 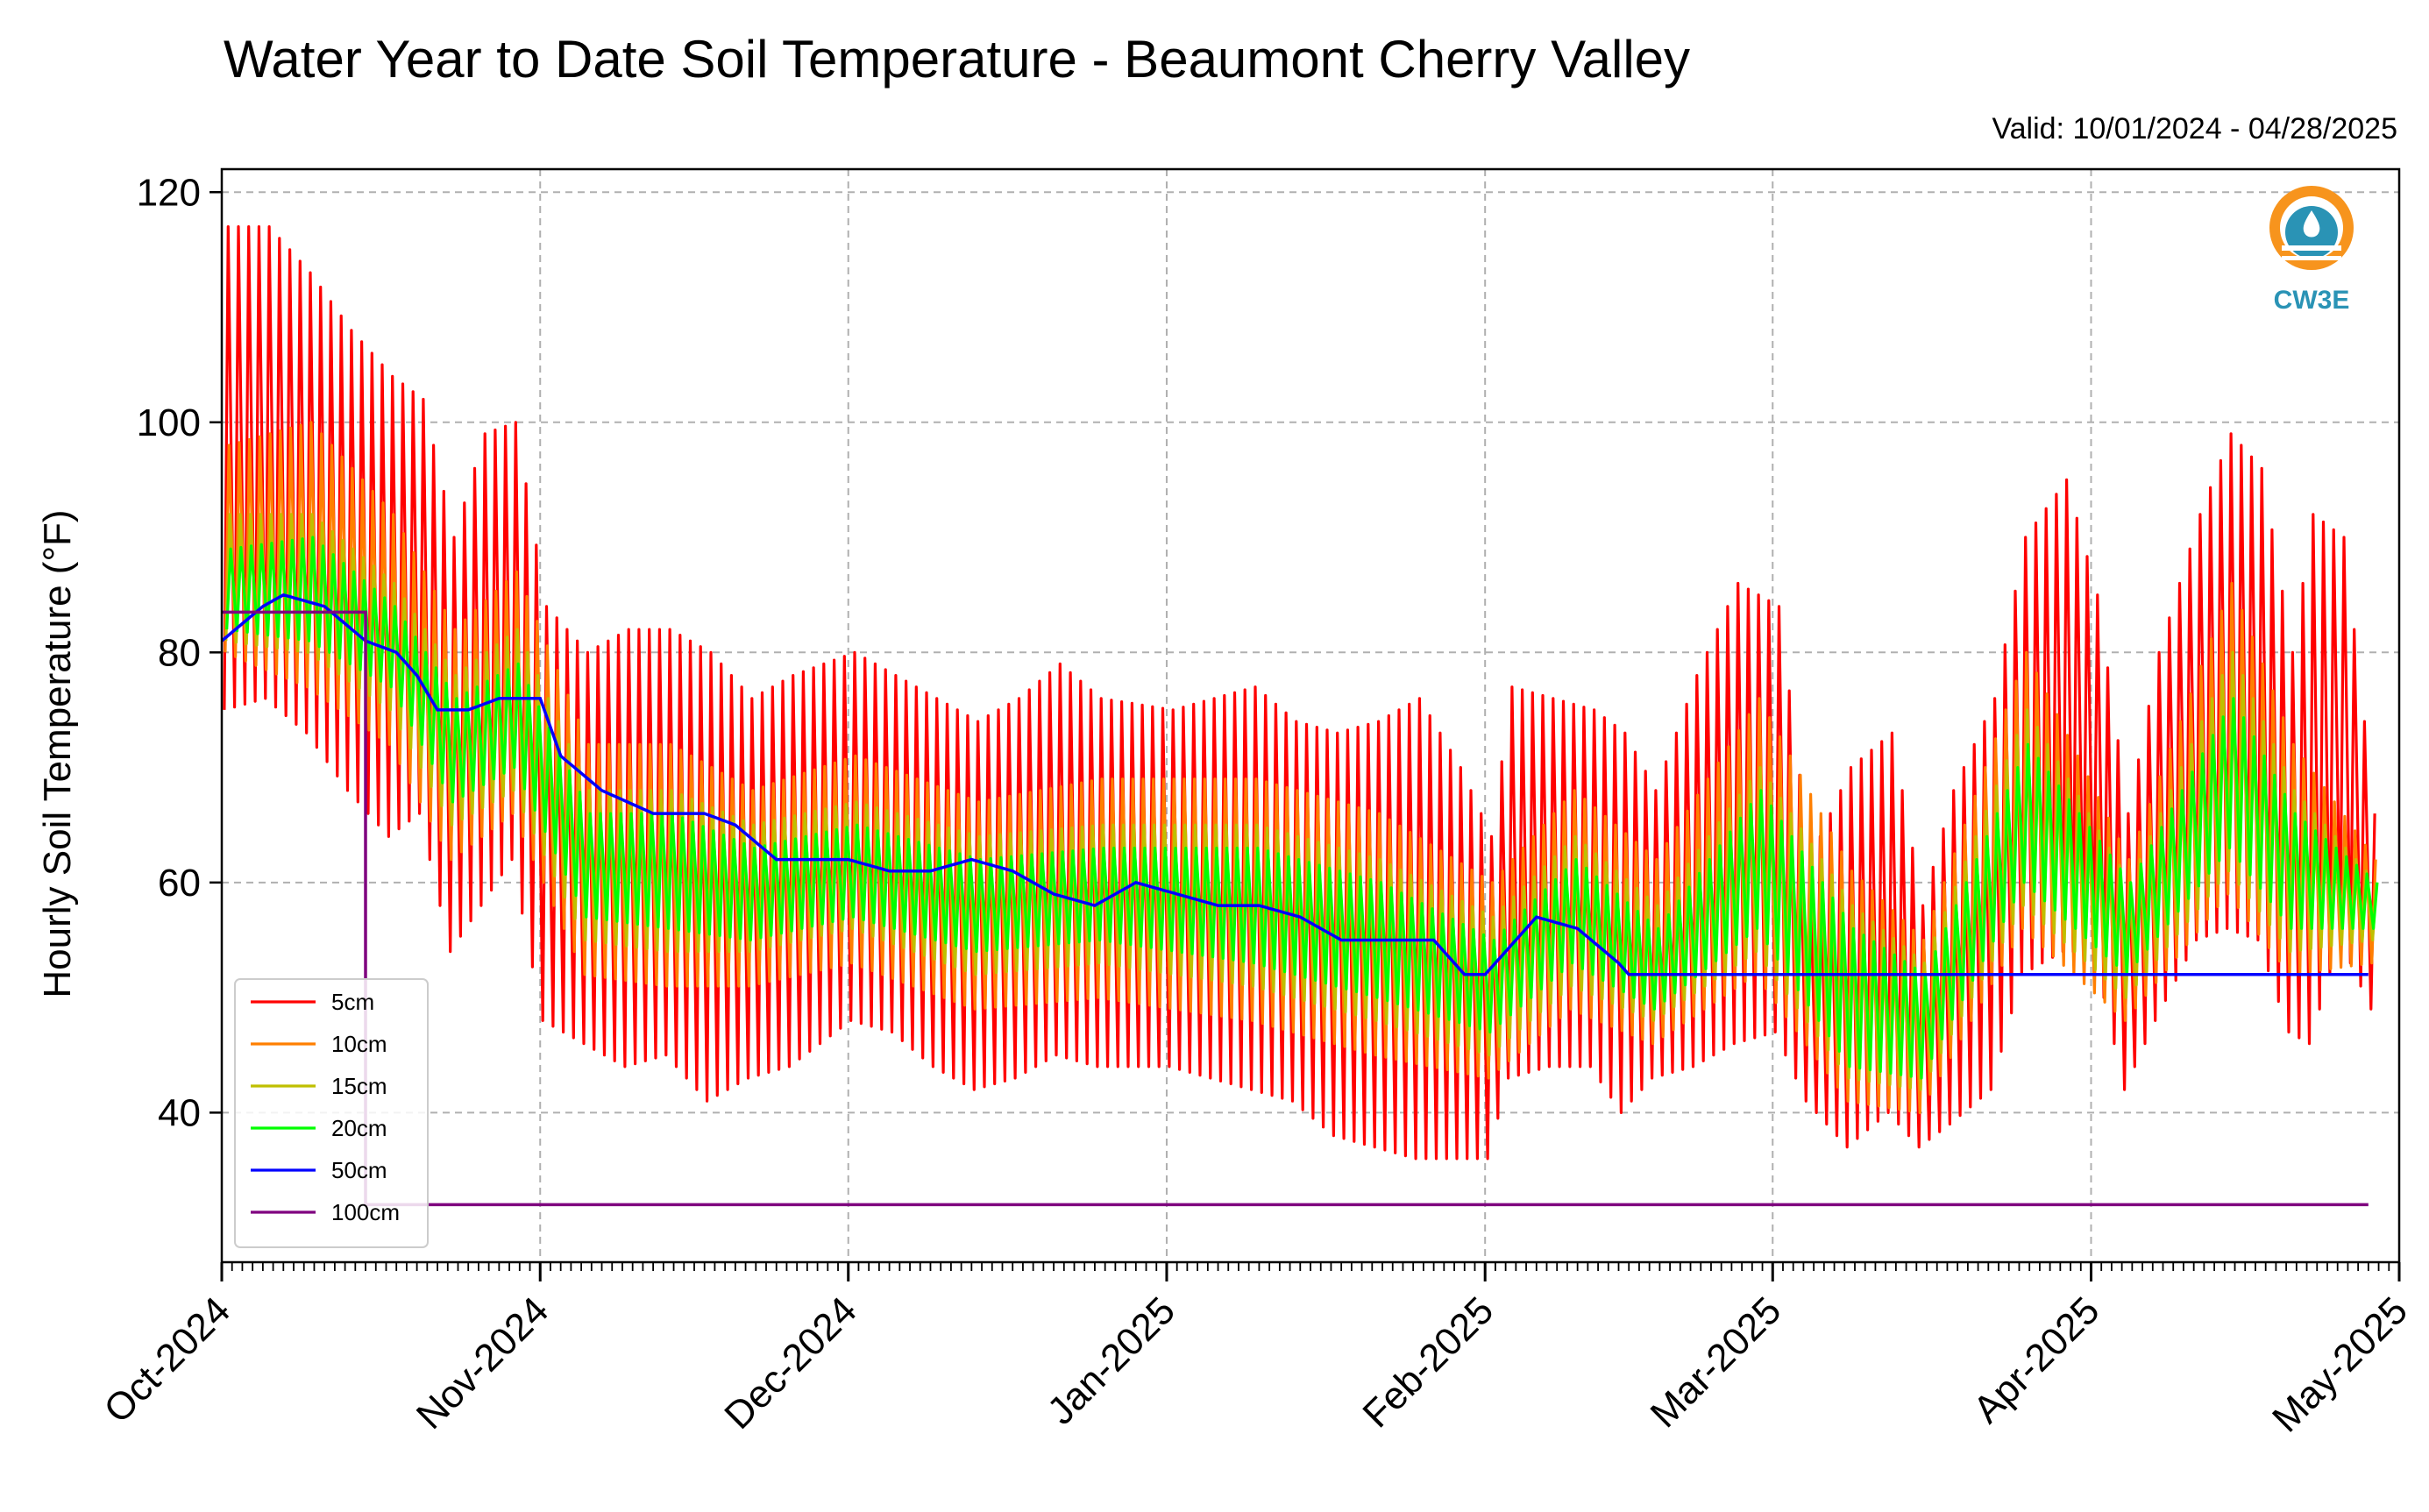 I want to click on y-tick-label: 120, so click(x=169, y=192).